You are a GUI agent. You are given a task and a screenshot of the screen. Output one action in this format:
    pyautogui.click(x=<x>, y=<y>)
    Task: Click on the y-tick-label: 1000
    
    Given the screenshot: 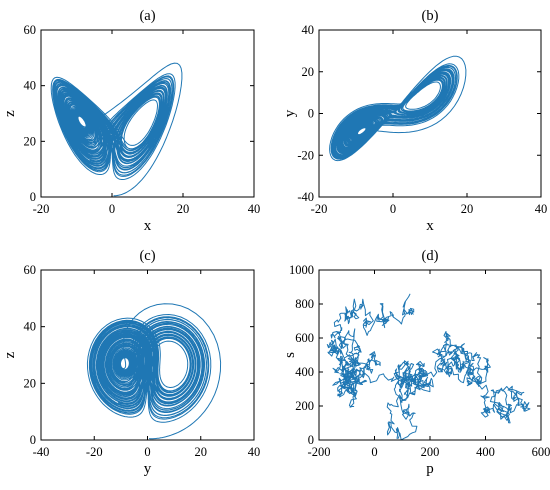 What is the action you would take?
    pyautogui.click(x=301, y=270)
    